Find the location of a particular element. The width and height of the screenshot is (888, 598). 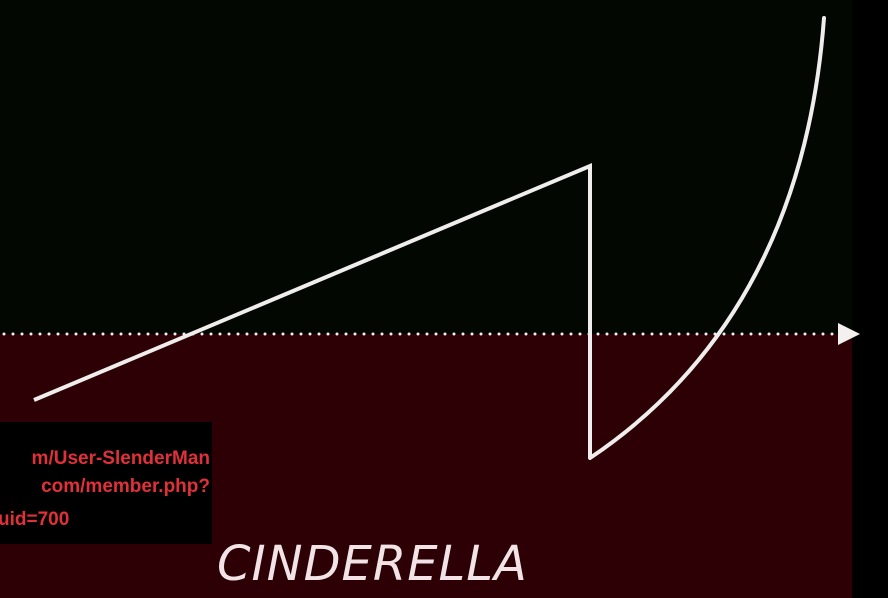

source-url-line-2: com/member.php? is located at coordinates (125, 486).